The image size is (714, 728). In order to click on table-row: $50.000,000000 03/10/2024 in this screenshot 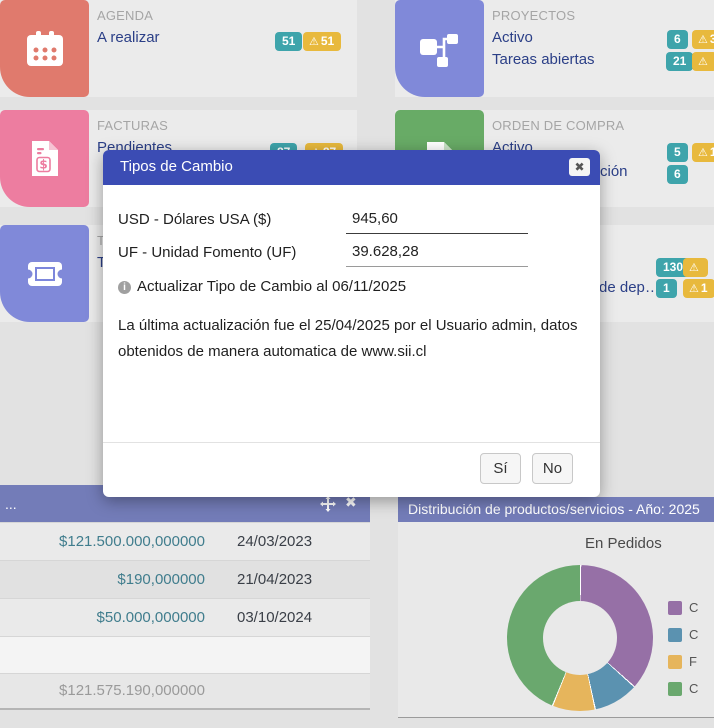, I will do `click(185, 617)`.